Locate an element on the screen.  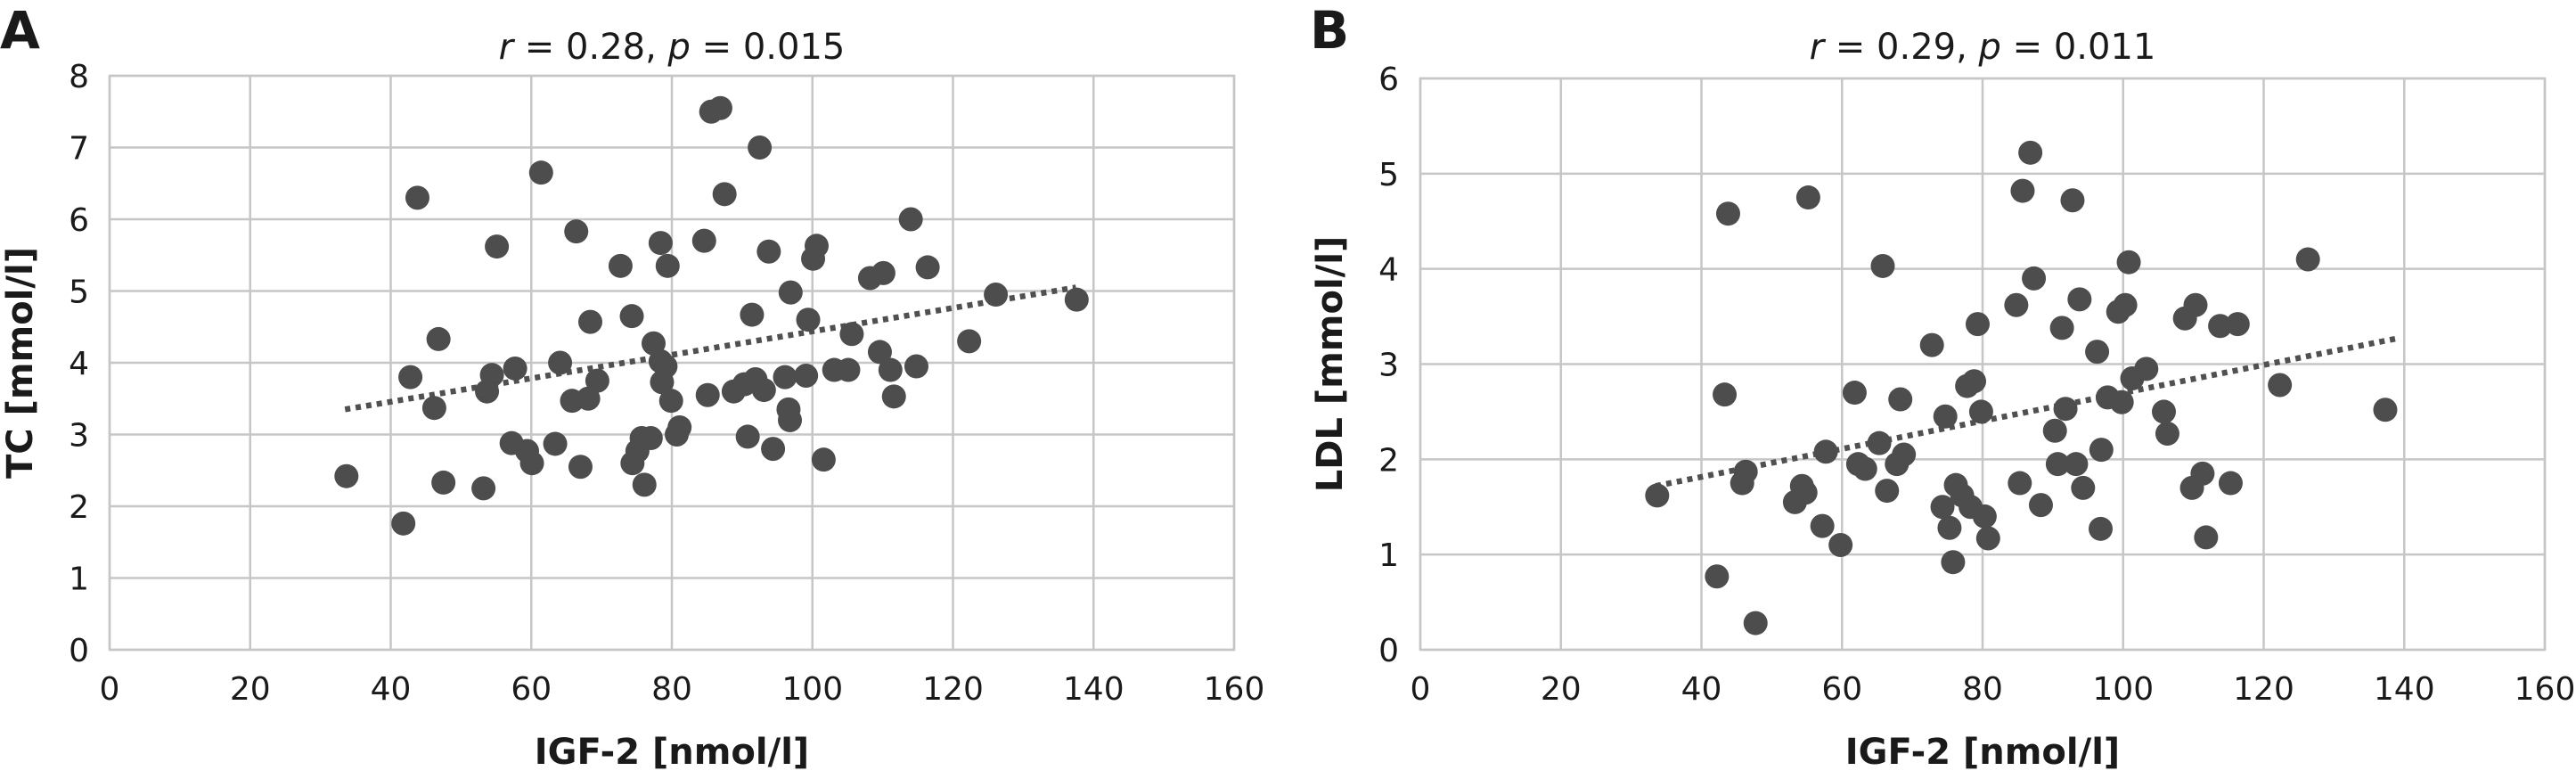
panel-a-y-tick-label: 6 is located at coordinates (79, 220).